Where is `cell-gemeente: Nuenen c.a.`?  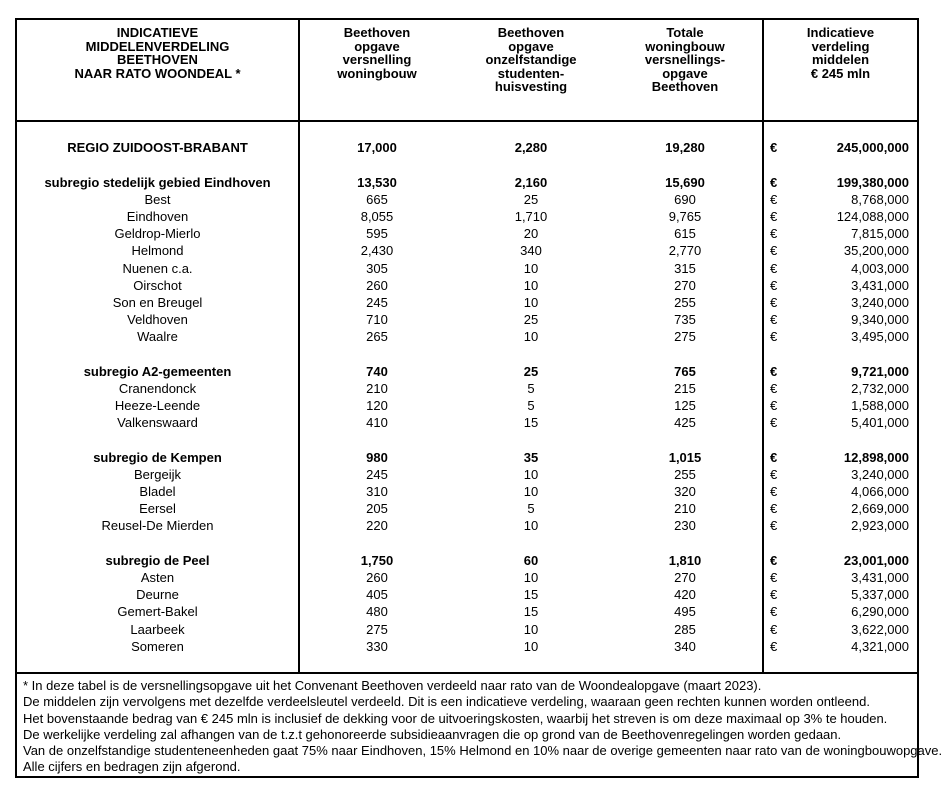
cell-gemeente: Nuenen c.a. is located at coordinates (158, 268).